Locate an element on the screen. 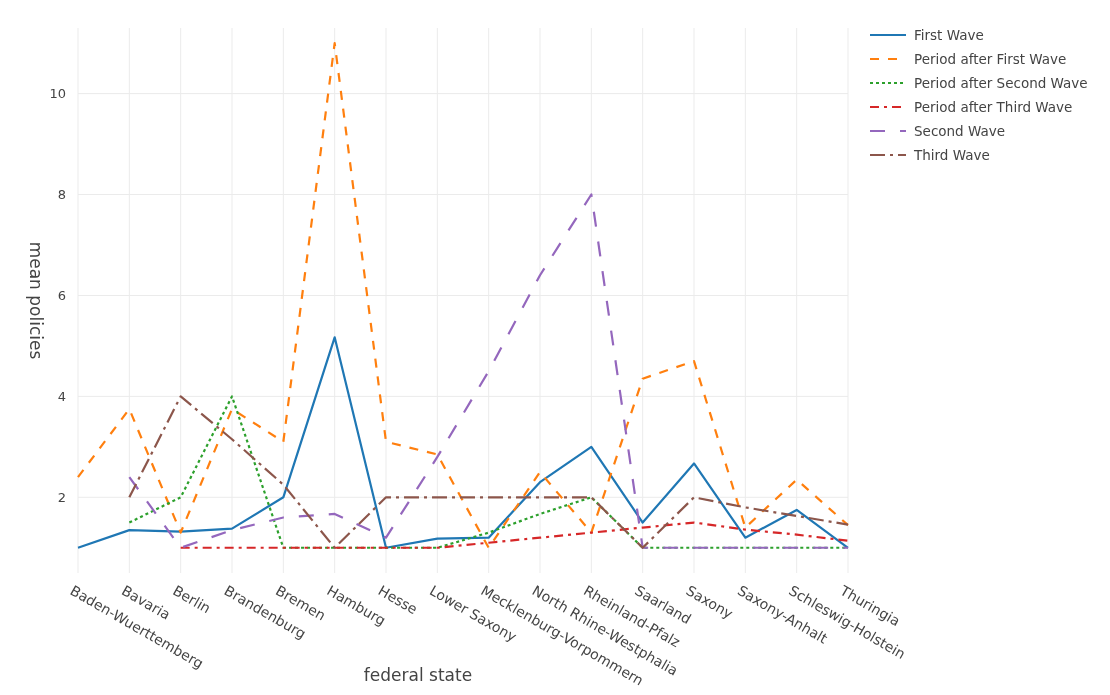 The height and width of the screenshot is (695, 1110). y-tick-label: 10 is located at coordinates (57, 94).